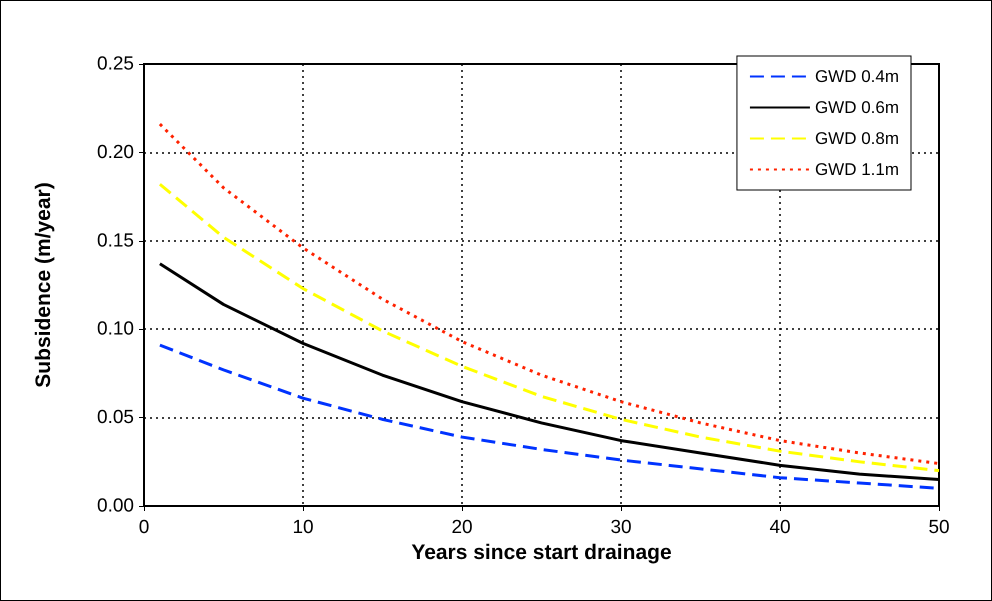 This screenshot has width=992, height=601. I want to click on legend-label: GWD 0.4m, so click(856, 76).